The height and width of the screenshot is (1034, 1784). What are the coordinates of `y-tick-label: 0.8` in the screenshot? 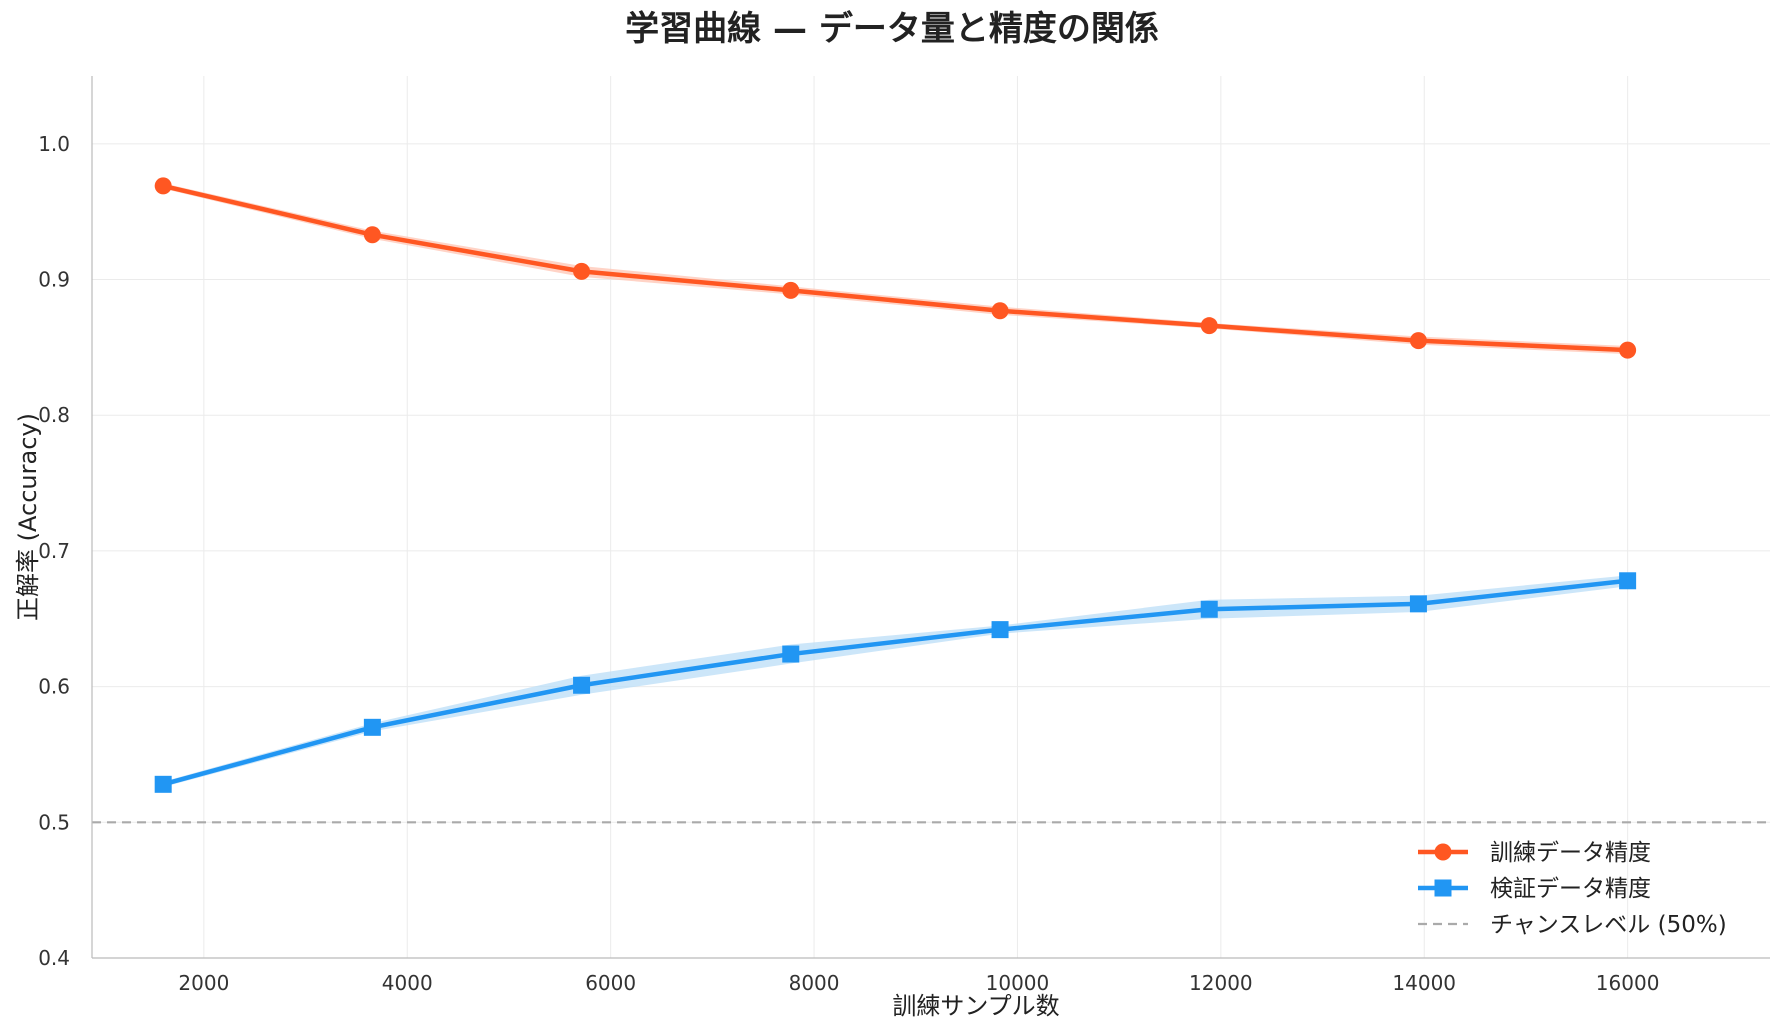 It's located at (54, 415).